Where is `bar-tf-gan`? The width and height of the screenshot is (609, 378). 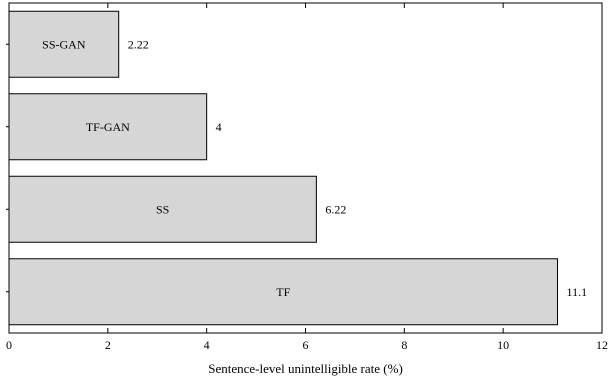
bar-tf-gan is located at coordinates (108, 127).